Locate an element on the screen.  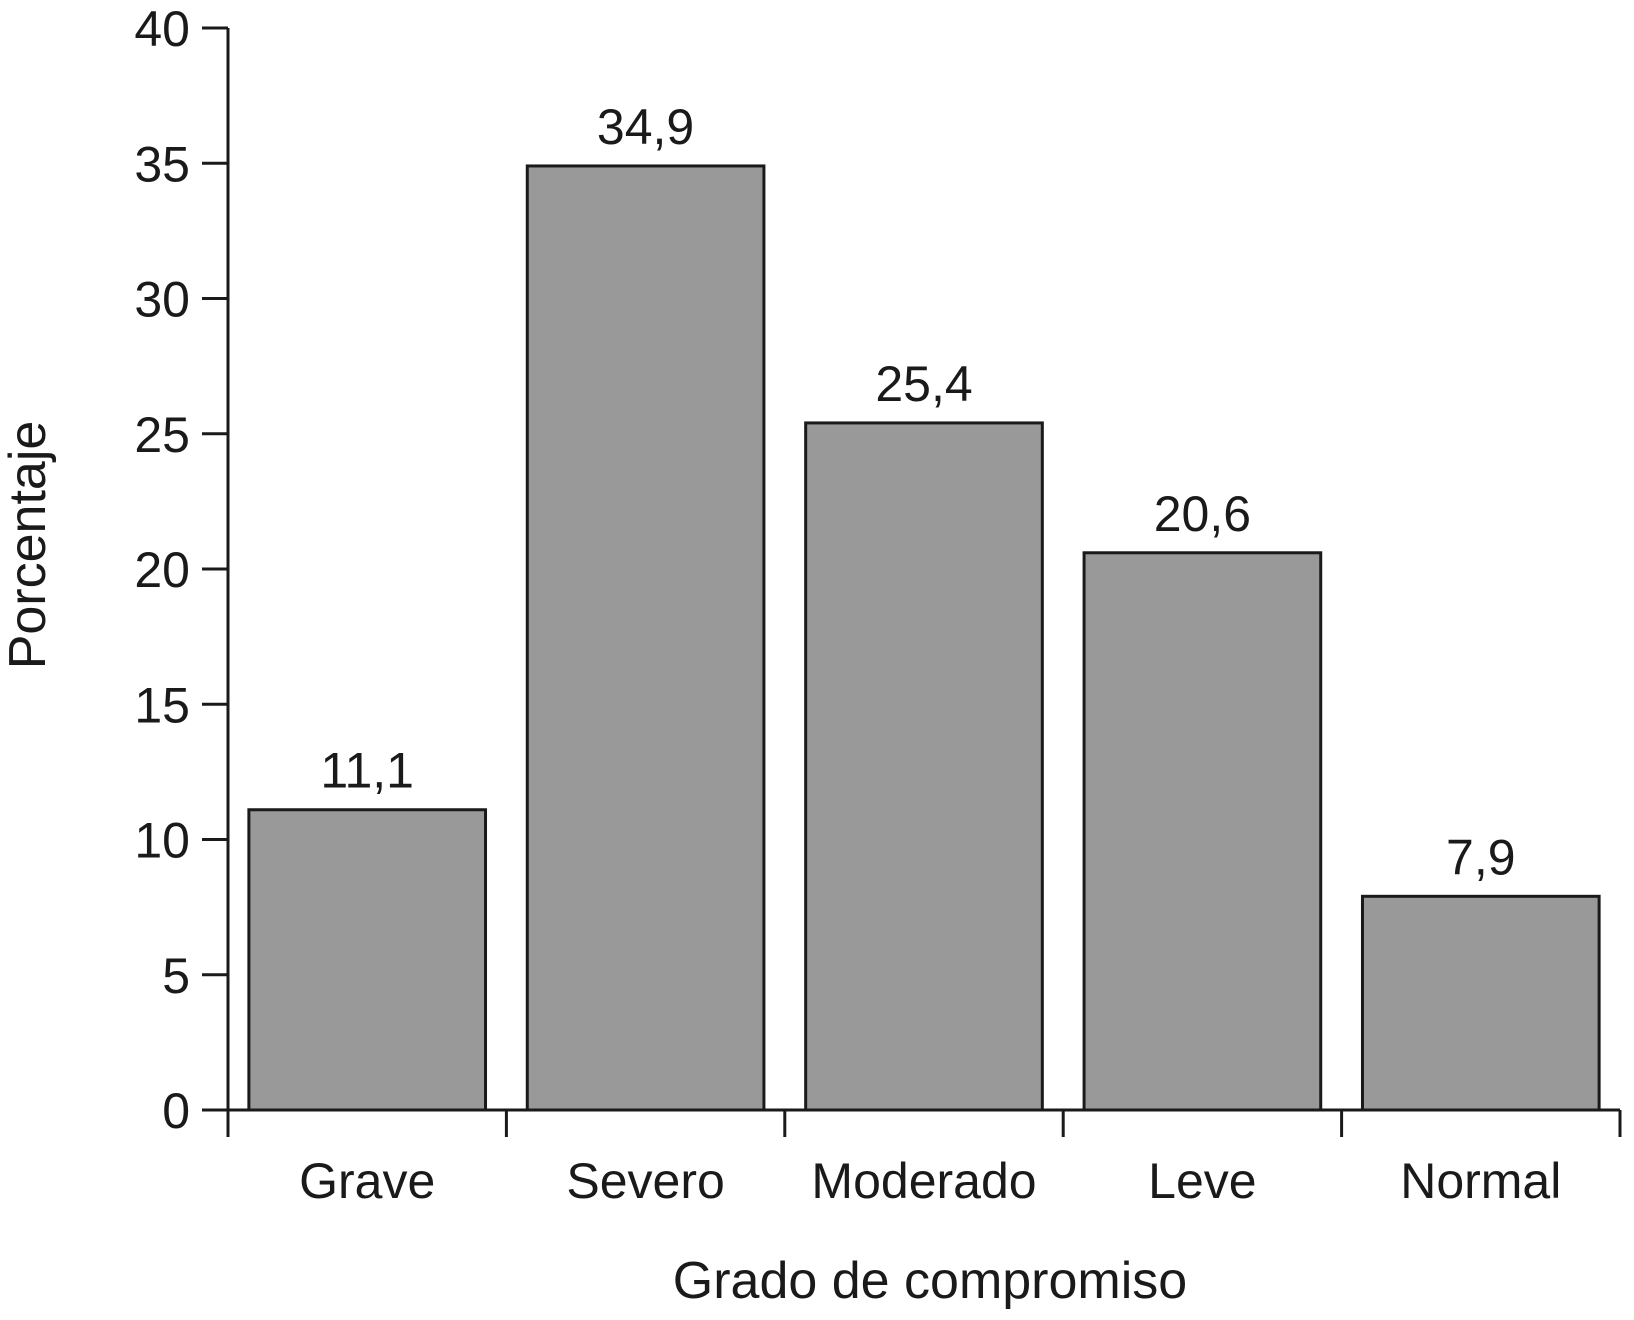
x-tick-label: Grave is located at coordinates (367, 1181).